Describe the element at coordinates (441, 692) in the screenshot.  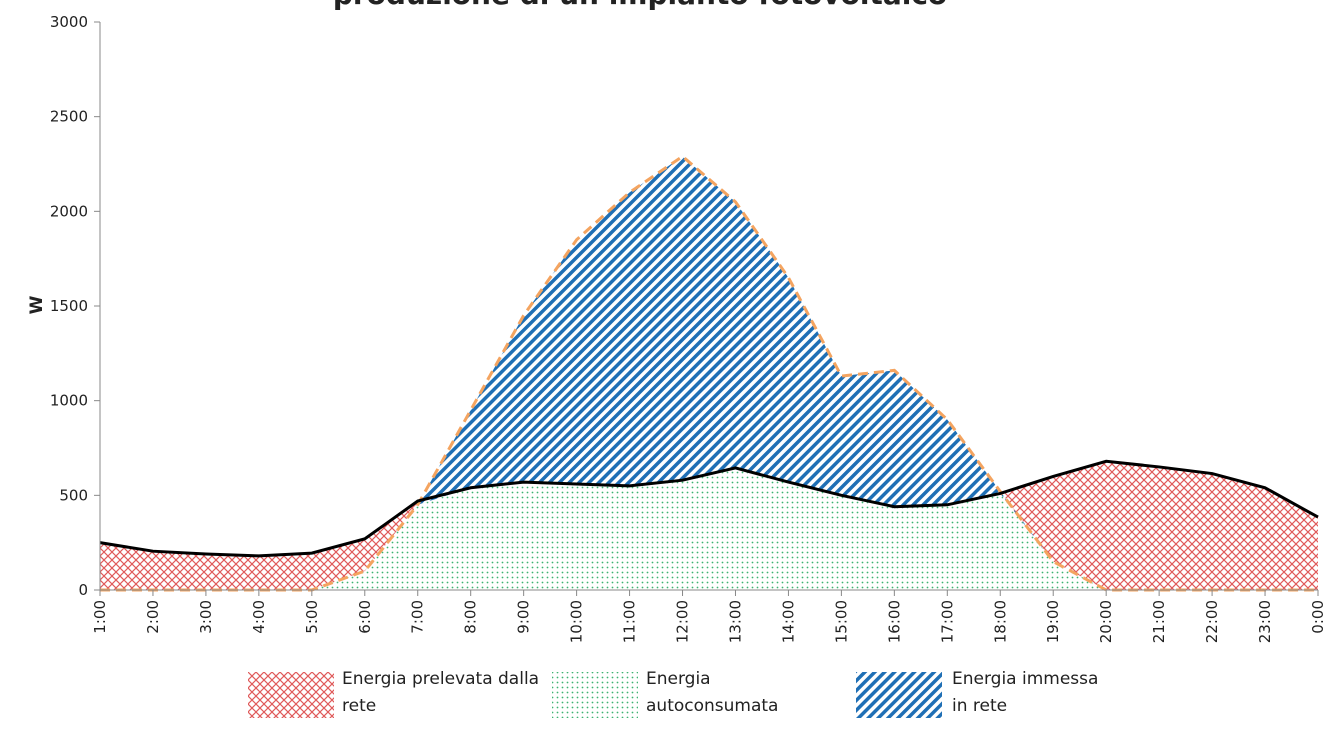
I see `legend-label: Energia prelevata dalla rete` at that location.